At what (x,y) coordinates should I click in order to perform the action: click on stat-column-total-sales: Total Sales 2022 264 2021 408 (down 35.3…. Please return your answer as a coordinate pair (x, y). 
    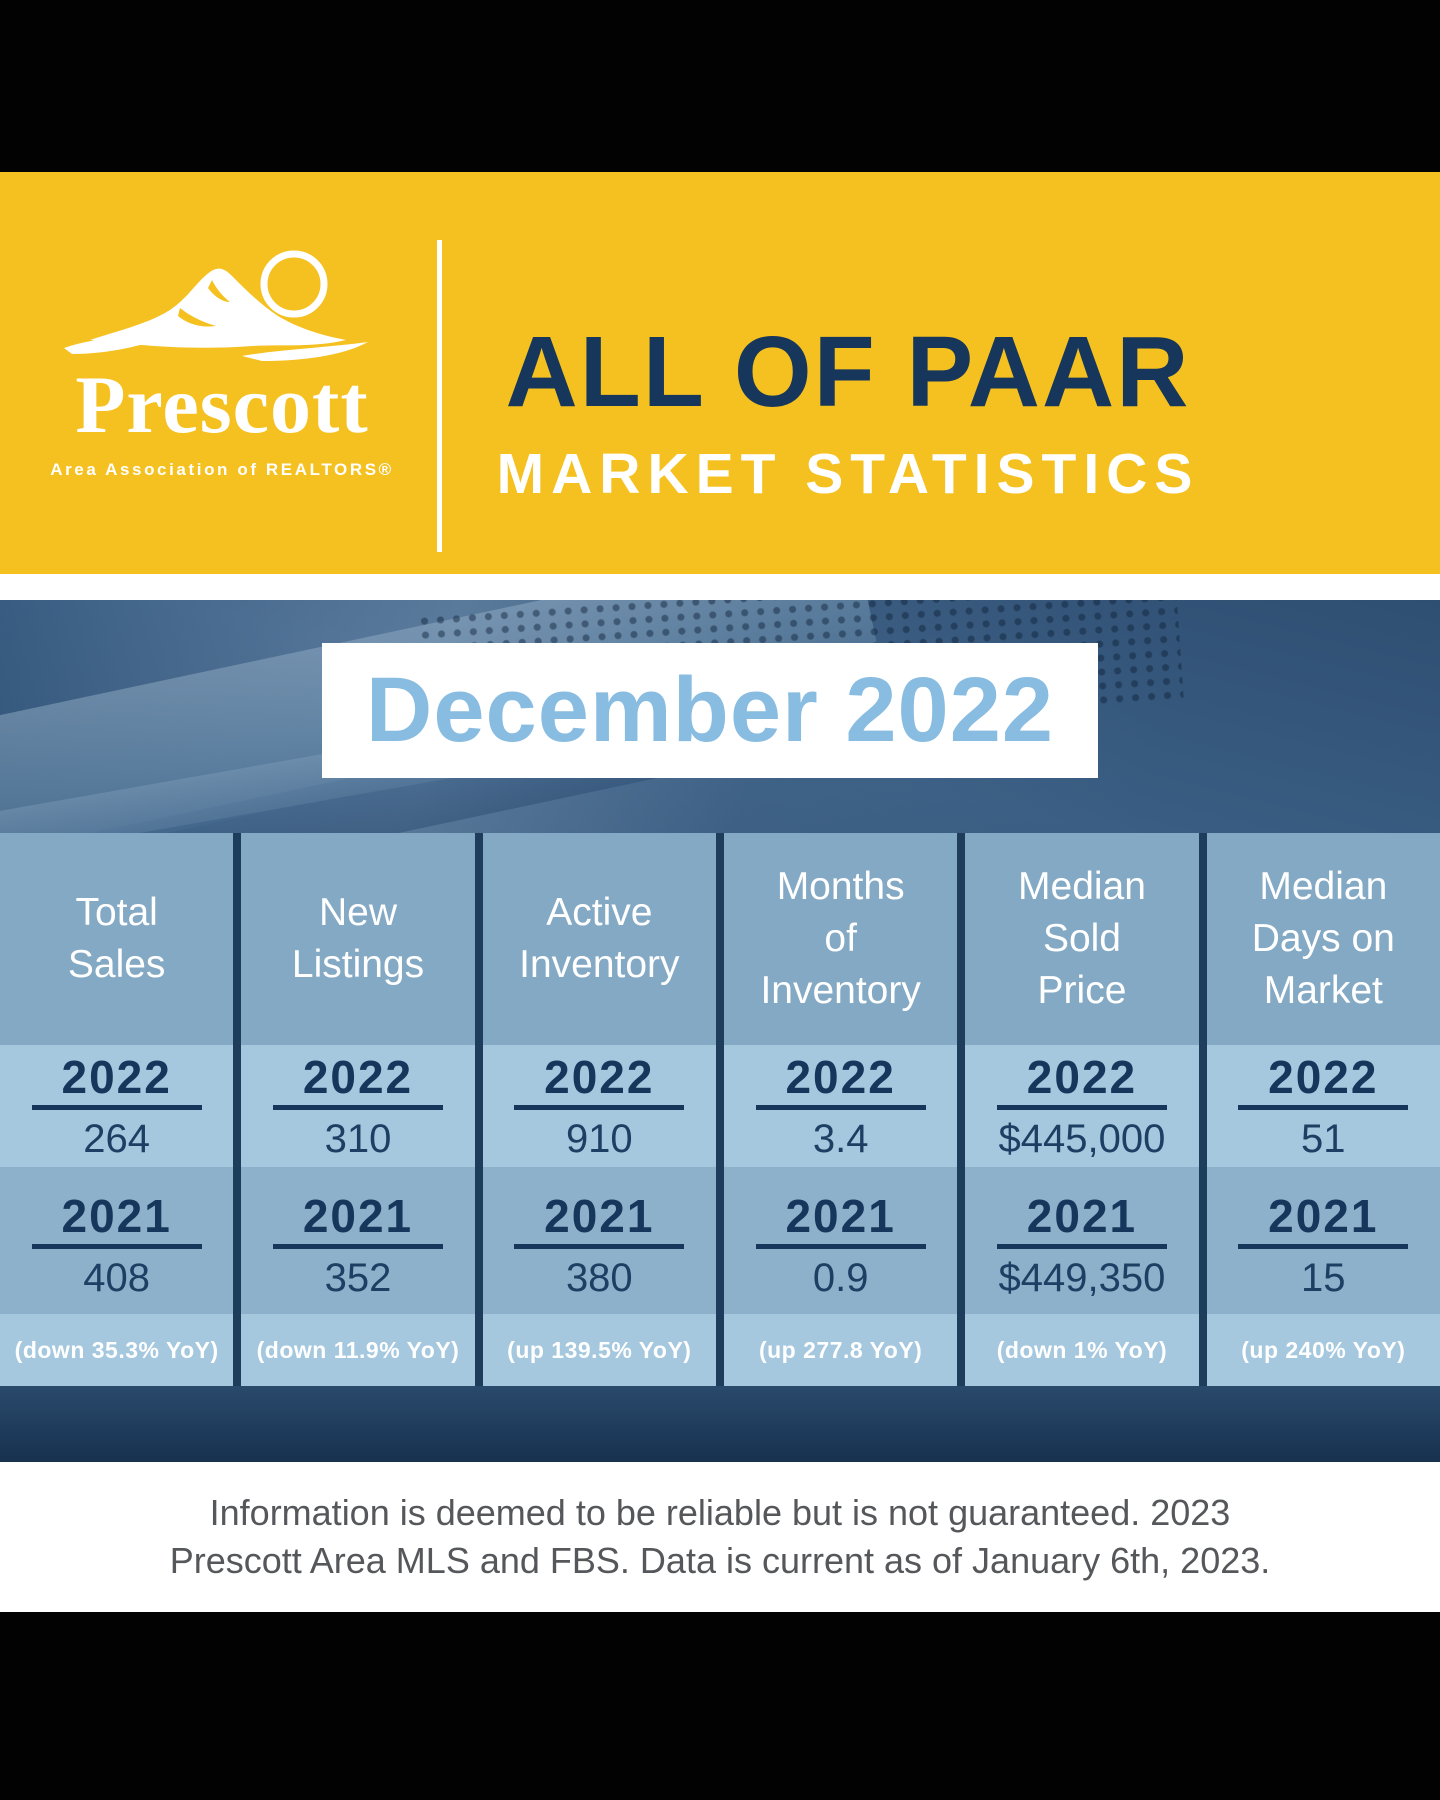
    Looking at the image, I should click on (117, 1109).